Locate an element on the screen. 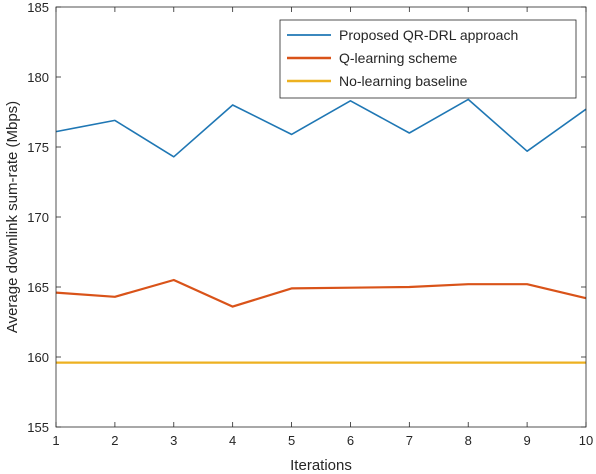 The width and height of the screenshot is (596, 474). x-tick-label: 1 is located at coordinates (55, 440).